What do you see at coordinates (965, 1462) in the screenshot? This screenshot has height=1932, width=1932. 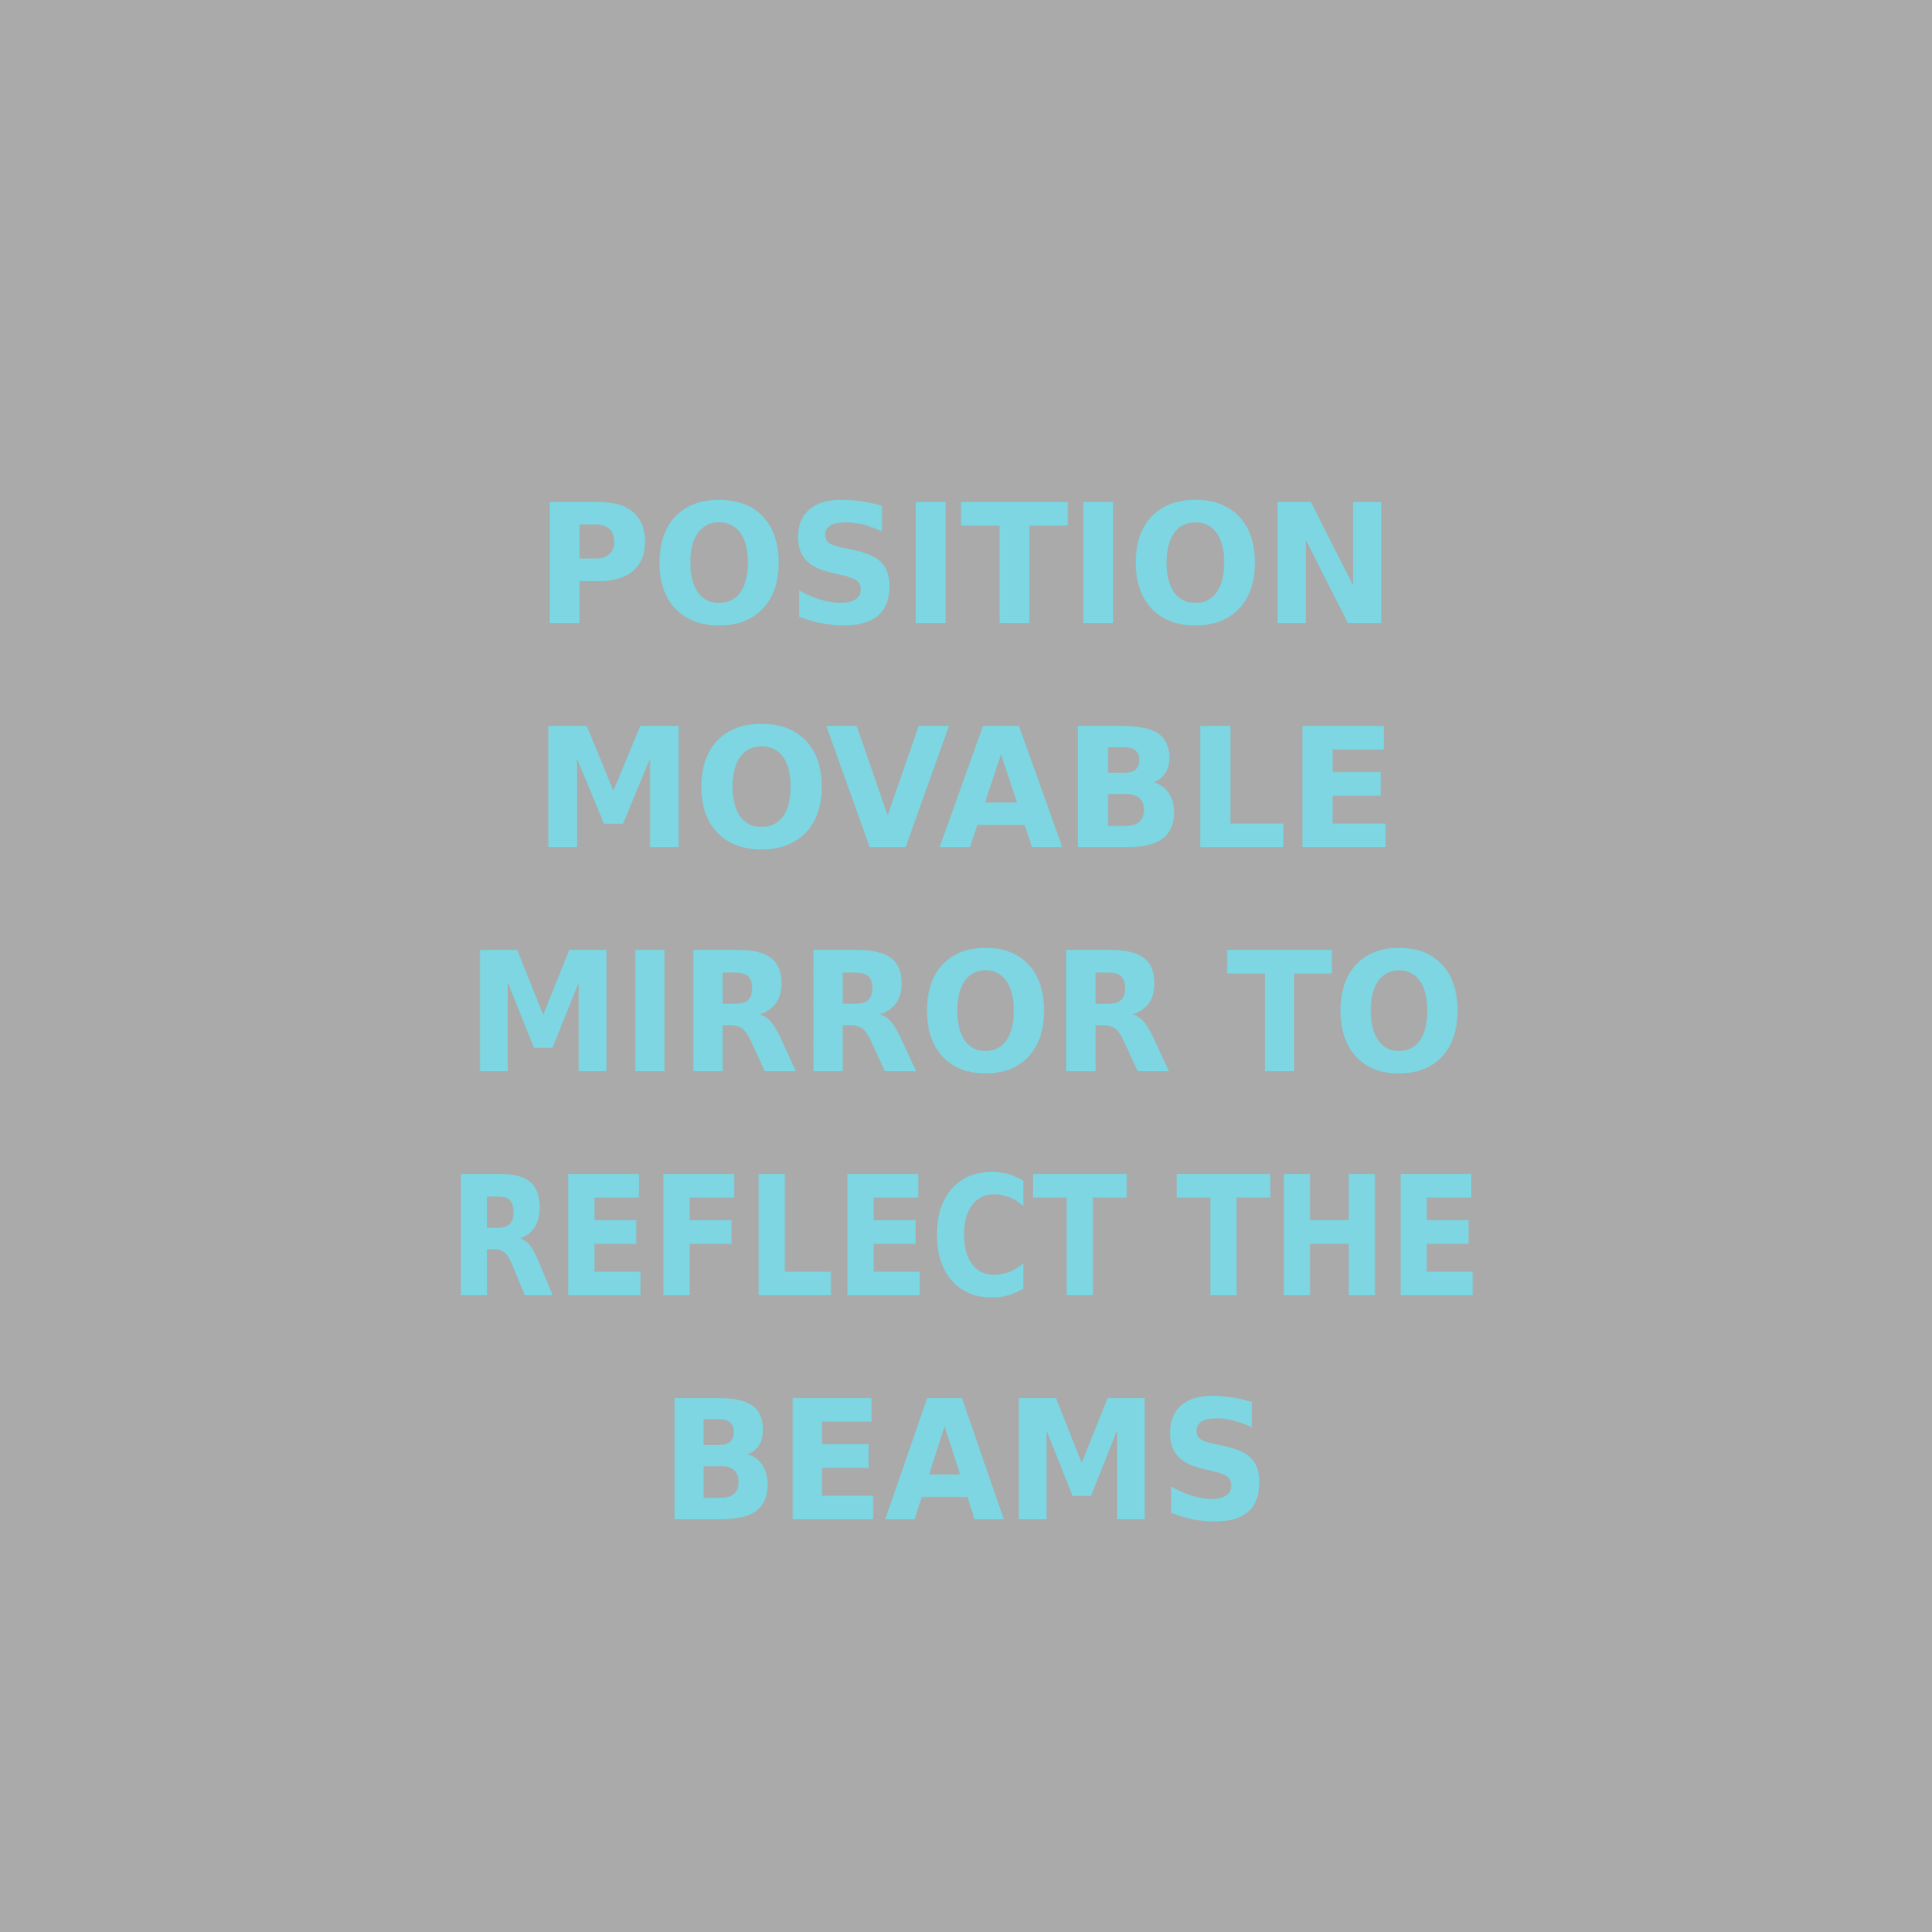 I see `instruction-line-5: BEAMS` at bounding box center [965, 1462].